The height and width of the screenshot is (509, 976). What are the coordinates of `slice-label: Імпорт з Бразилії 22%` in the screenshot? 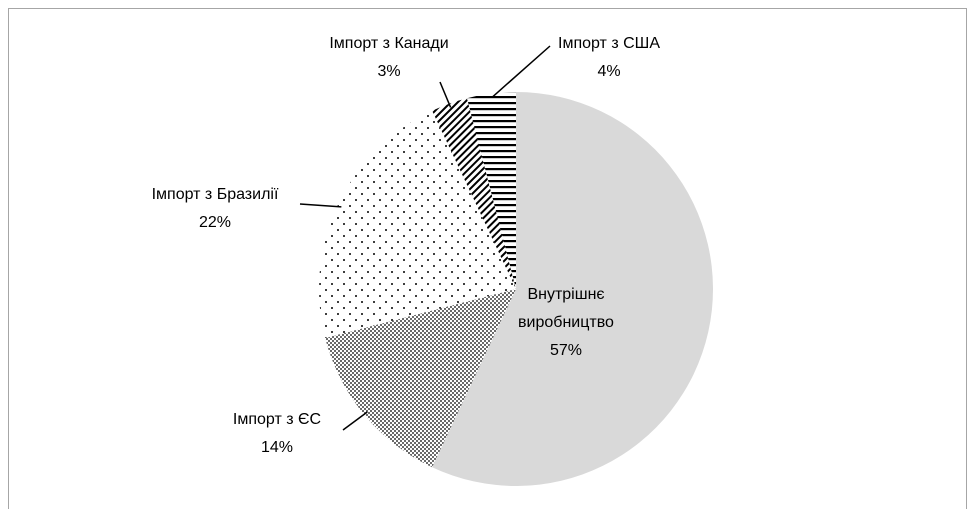 It's located at (215, 209).